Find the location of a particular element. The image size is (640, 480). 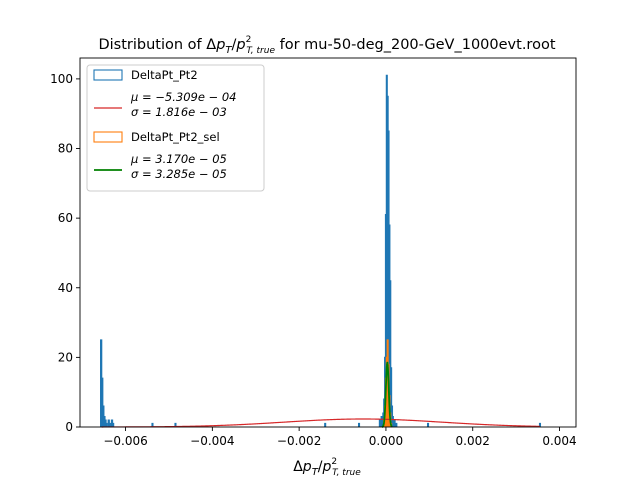

legend-entry-0: DeltaPt_Pt2 is located at coordinates (145, 75).